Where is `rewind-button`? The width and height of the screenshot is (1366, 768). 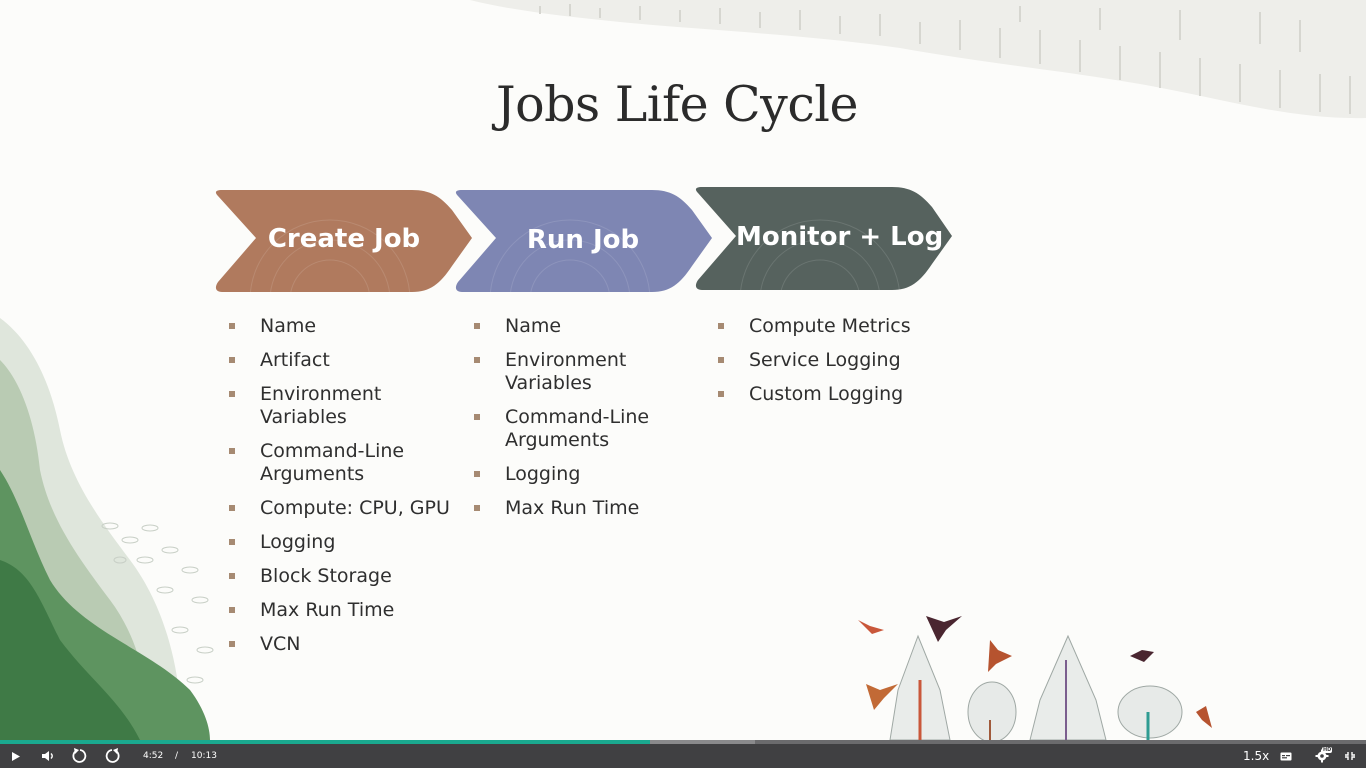
rewind-button is located at coordinates (80, 756).